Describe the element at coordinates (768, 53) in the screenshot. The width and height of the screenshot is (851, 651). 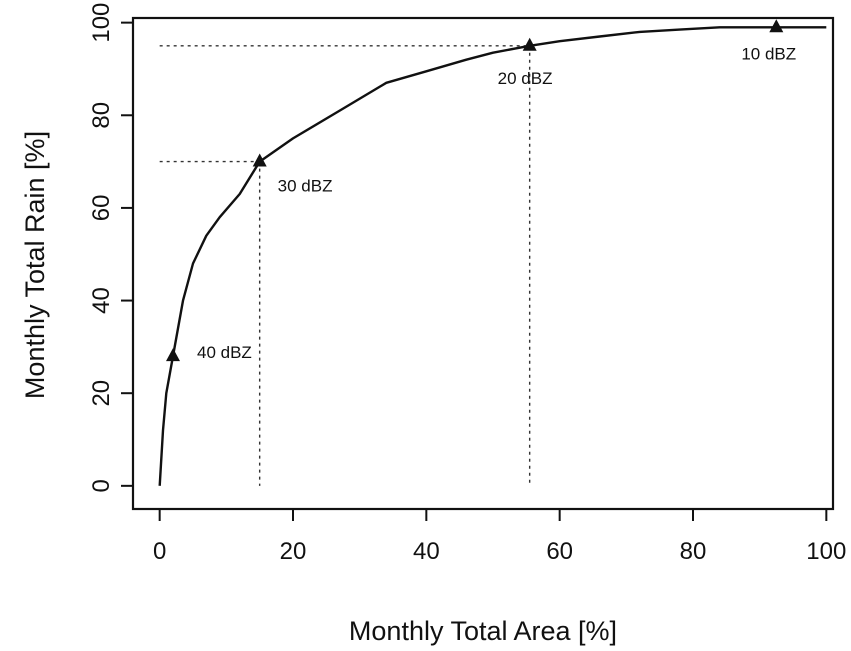
I see `marker-label-3: 10 dBZ` at that location.